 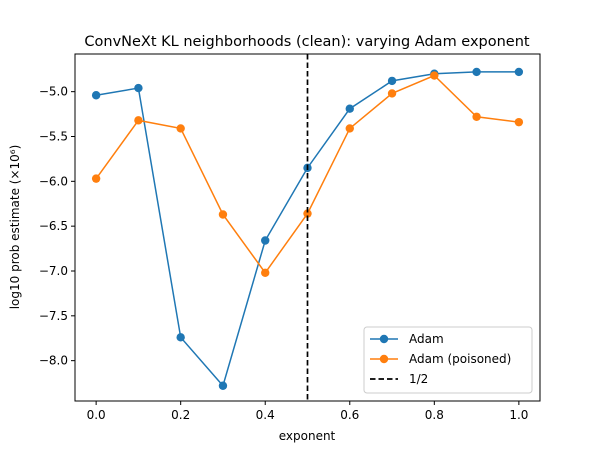 What do you see at coordinates (349, 415) in the screenshot?
I see `x-tick-label: 0.6` at bounding box center [349, 415].